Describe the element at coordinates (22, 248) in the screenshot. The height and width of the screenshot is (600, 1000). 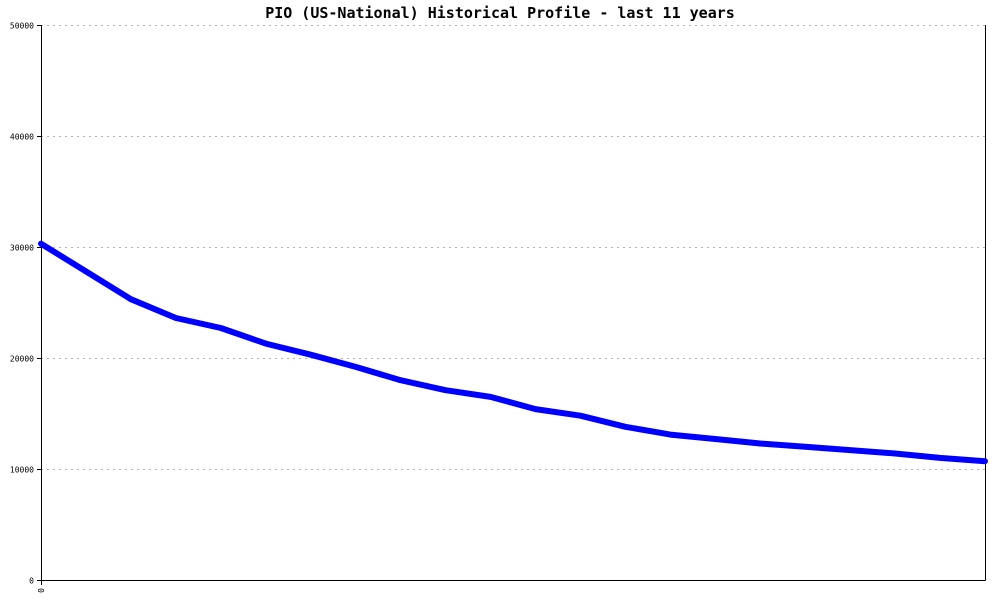
I see `y-tick-label: 30000` at that location.